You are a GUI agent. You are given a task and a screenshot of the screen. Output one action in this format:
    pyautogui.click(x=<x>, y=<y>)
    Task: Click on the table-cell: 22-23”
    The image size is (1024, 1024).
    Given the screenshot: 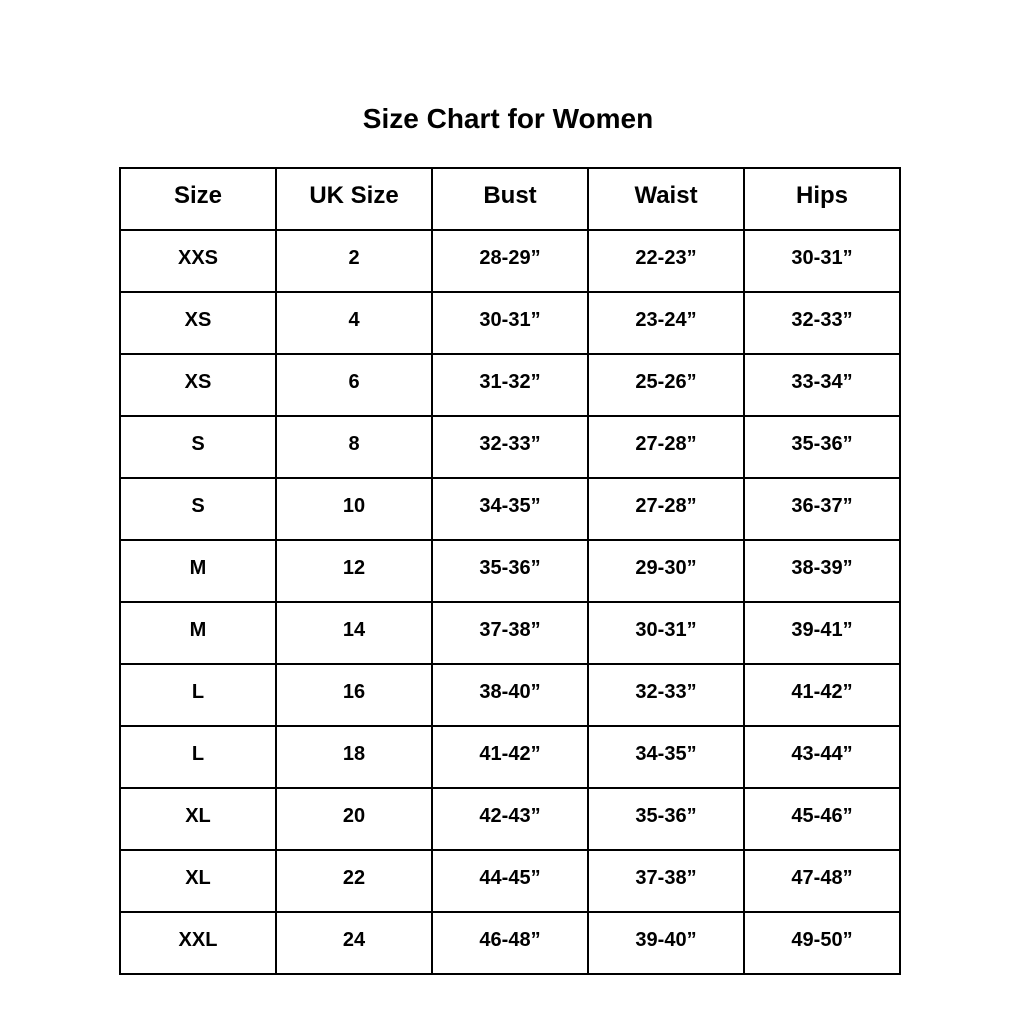 What is the action you would take?
    pyautogui.click(x=666, y=261)
    